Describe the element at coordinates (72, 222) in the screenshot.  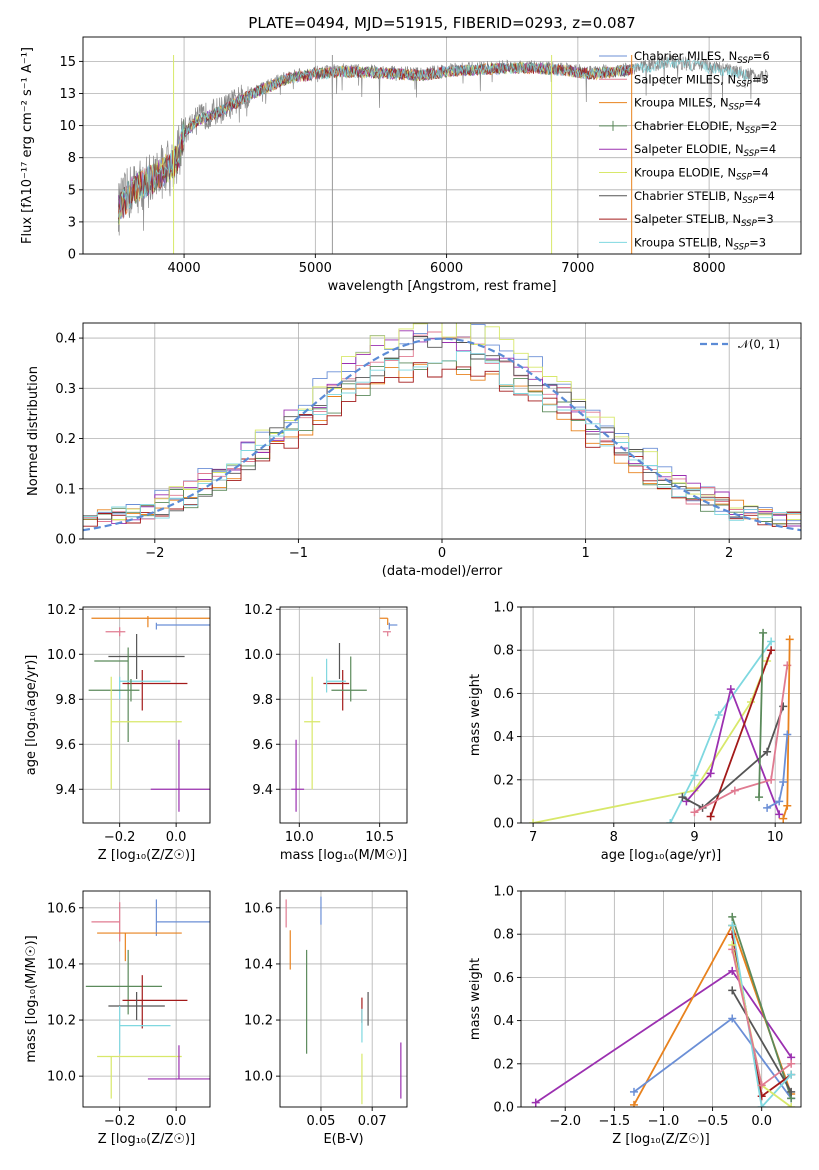
I see `y-tick-label: 3` at that location.